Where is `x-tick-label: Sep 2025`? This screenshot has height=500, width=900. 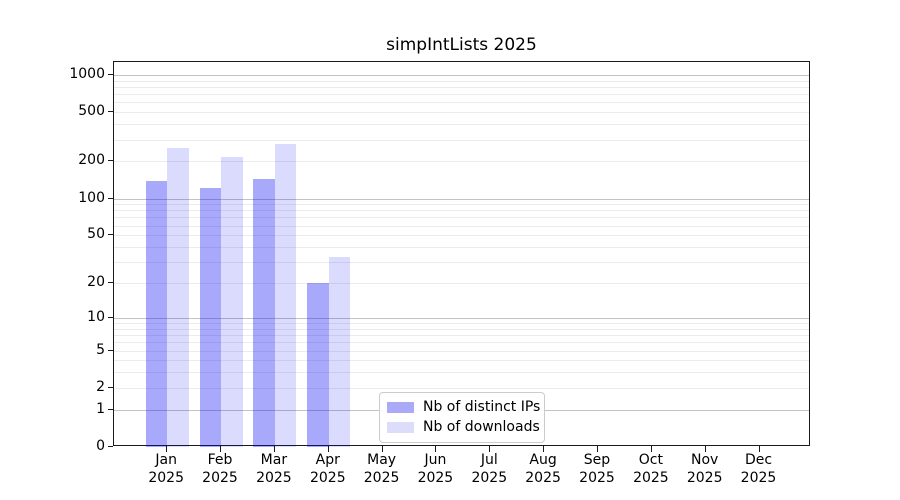
x-tick-label: Sep 2025 is located at coordinates (597, 469).